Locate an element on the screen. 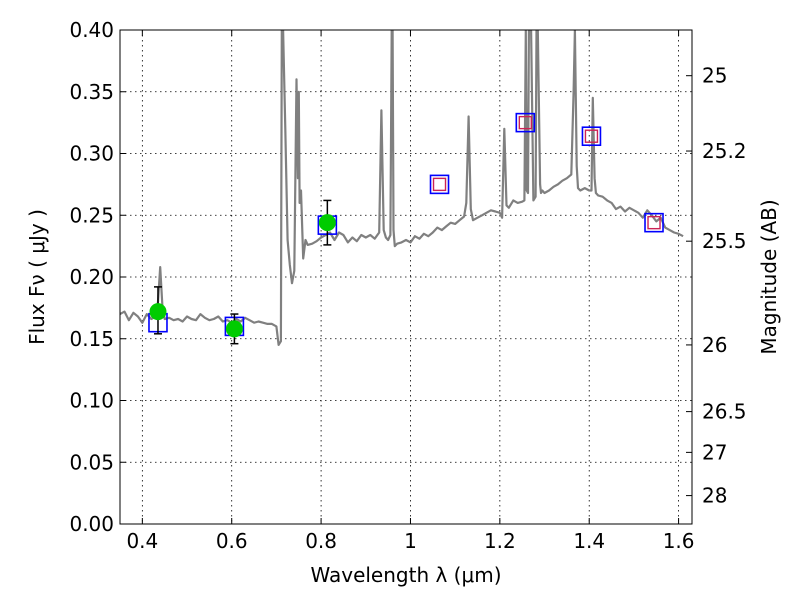  y2-tick-label: 25.2 is located at coordinates (724, 151).